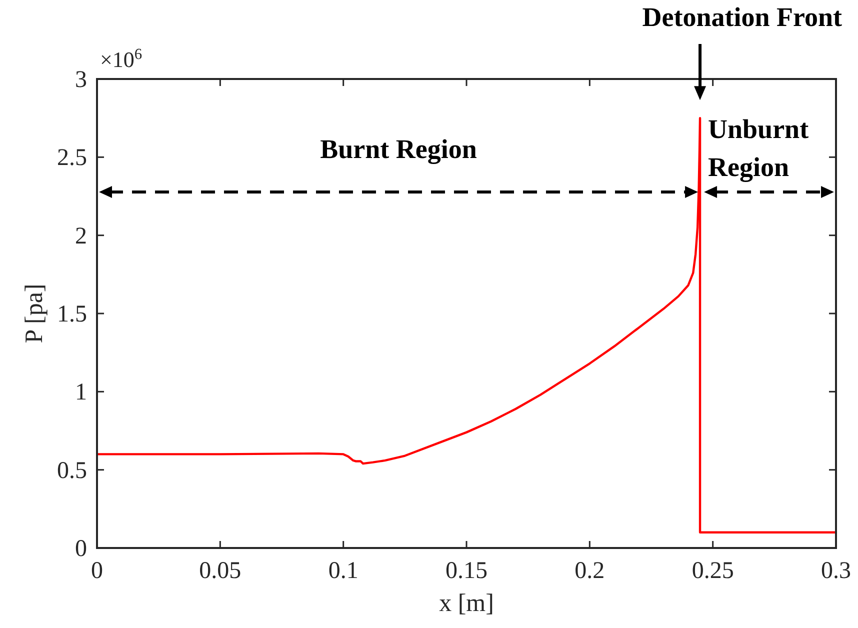 The width and height of the screenshot is (858, 628). What do you see at coordinates (836, 571) in the screenshot?
I see `x-tick-label: 0.3` at bounding box center [836, 571].